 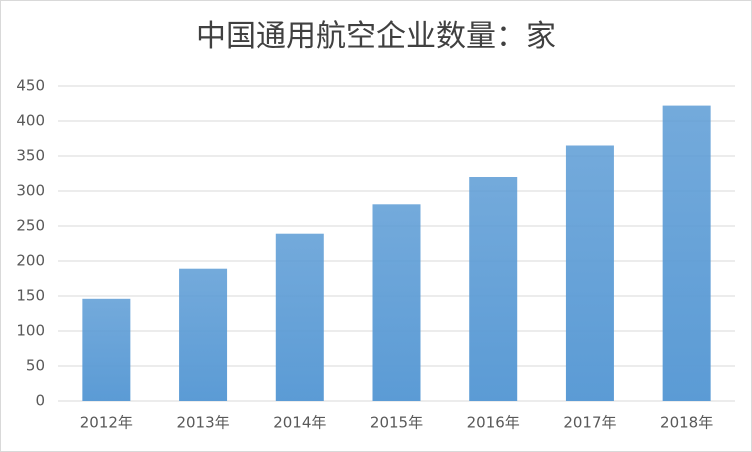 What do you see at coordinates (30, 191) in the screenshot?
I see `y-tick-label: 300` at bounding box center [30, 191].